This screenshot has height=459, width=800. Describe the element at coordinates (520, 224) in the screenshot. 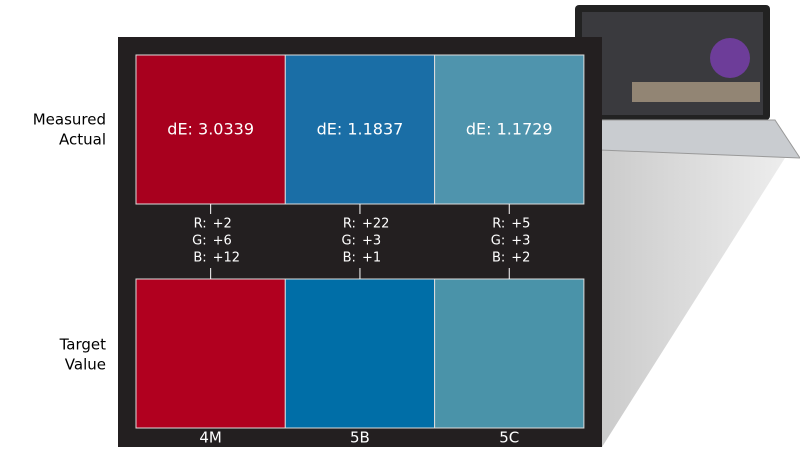

I see `channel-delta: +5` at that location.